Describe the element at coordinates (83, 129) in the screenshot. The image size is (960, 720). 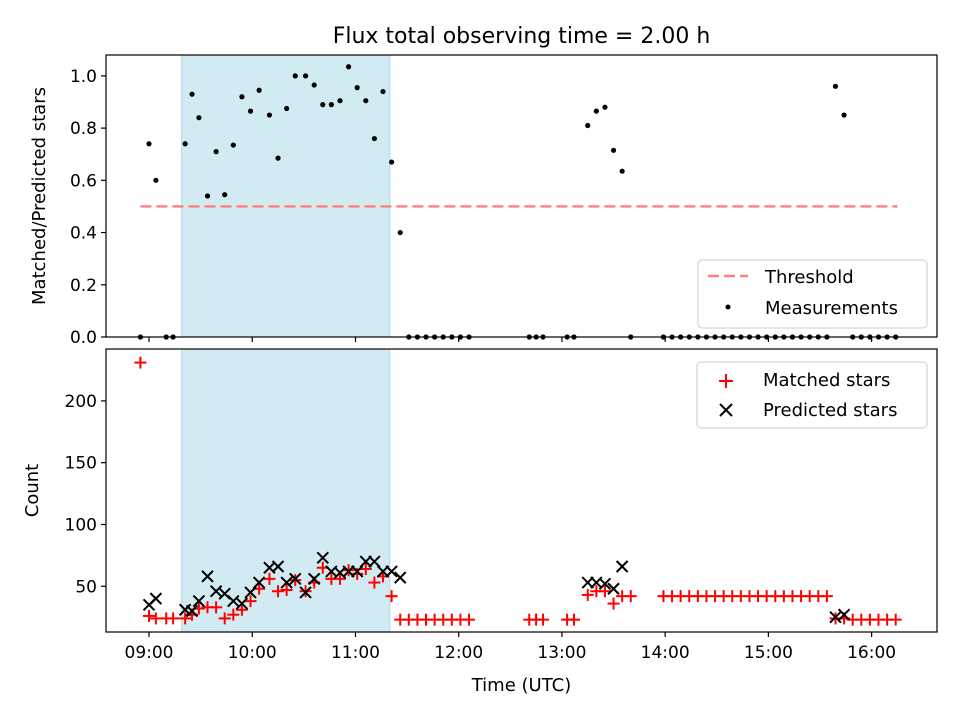
I see `top-y-tick-label: 0.8` at that location.